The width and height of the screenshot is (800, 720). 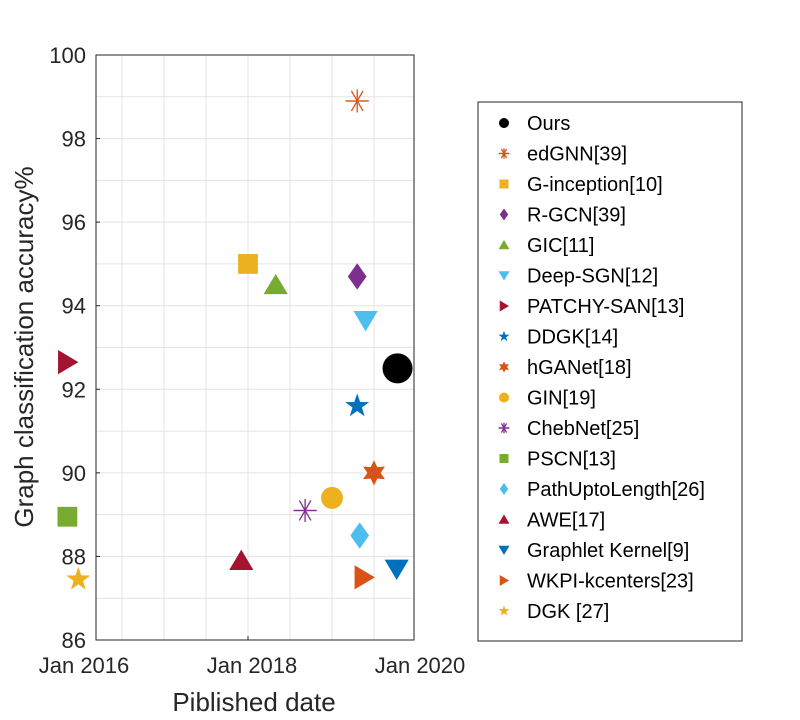 I want to click on x-axis-label: Piblished date, so click(x=253, y=702).